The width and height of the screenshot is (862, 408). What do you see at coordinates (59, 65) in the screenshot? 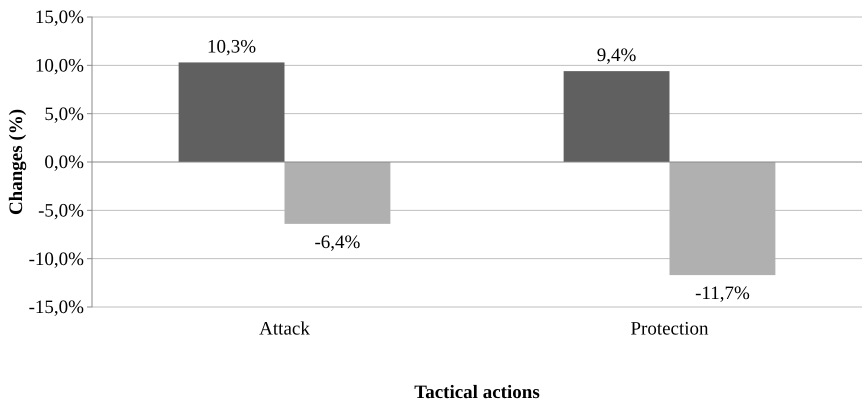
I see `y-tick-label: 10,0%` at bounding box center [59, 65].